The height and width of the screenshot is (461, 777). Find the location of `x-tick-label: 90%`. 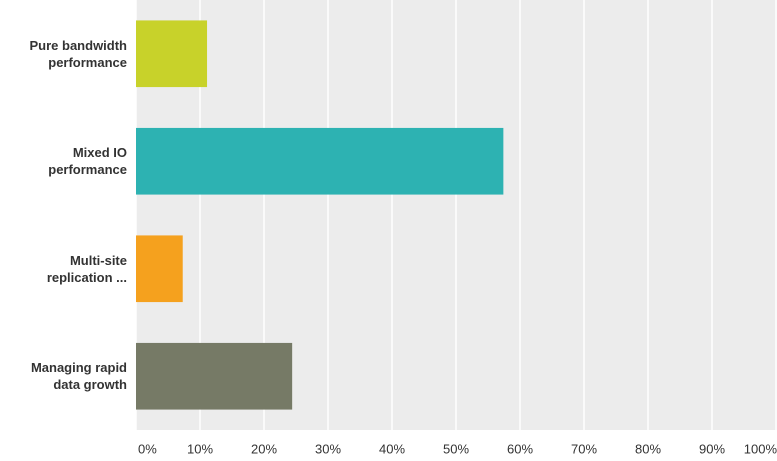

x-tick-label: 90% is located at coordinates (712, 448).